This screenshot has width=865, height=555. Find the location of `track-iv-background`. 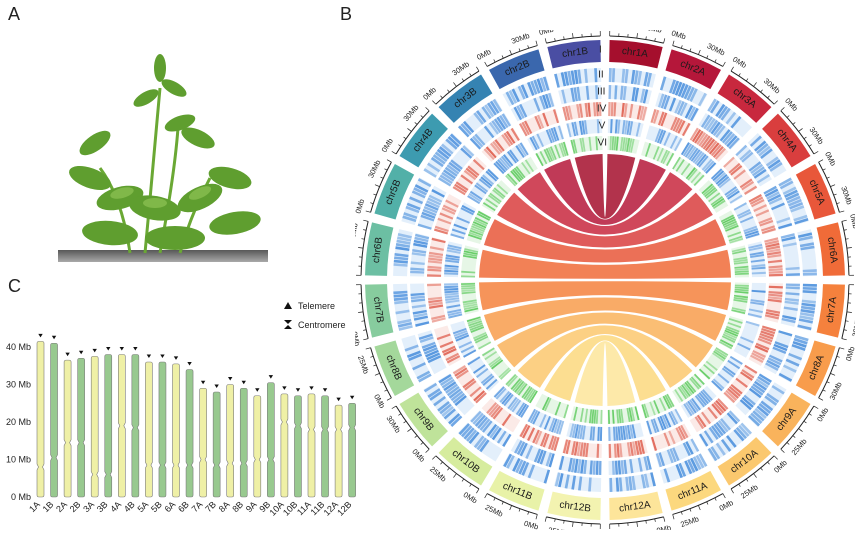

track-iv-background is located at coordinates (539, 437).